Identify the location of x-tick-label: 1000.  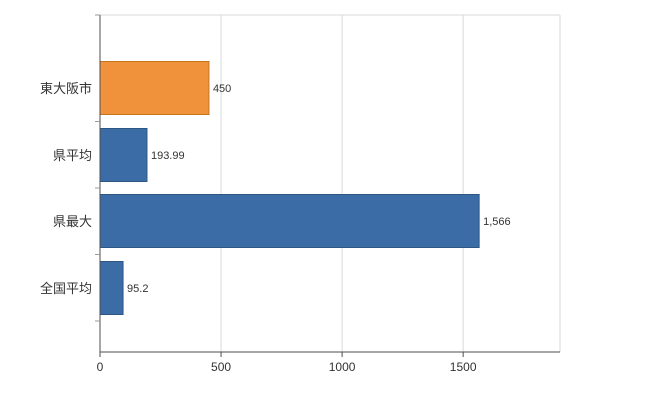
(342, 367).